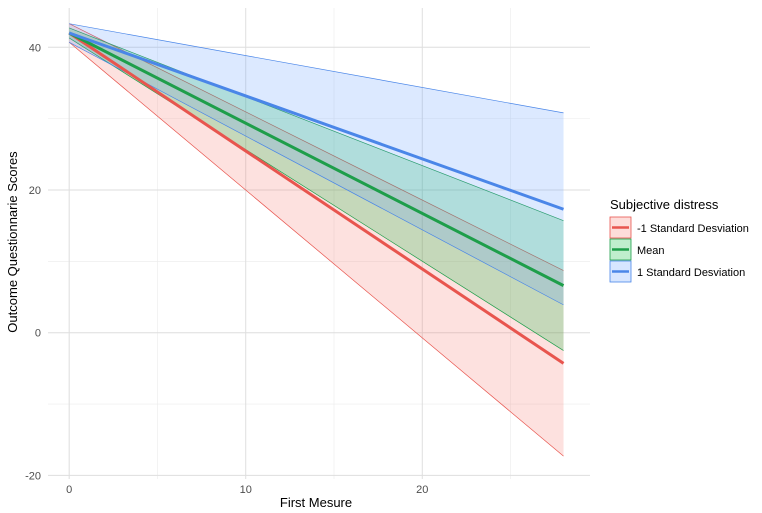 The width and height of the screenshot is (762, 513). I want to click on legend-label: 1 Standard Desviation, so click(691, 273).